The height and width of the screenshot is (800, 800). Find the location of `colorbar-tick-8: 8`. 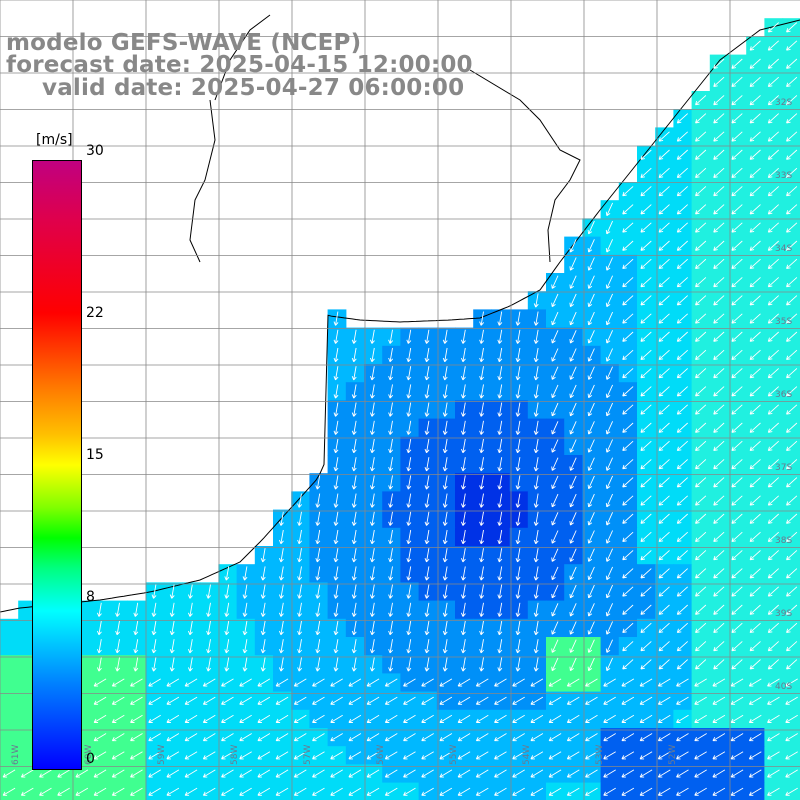

colorbar-tick-8: 8 is located at coordinates (90, 596).